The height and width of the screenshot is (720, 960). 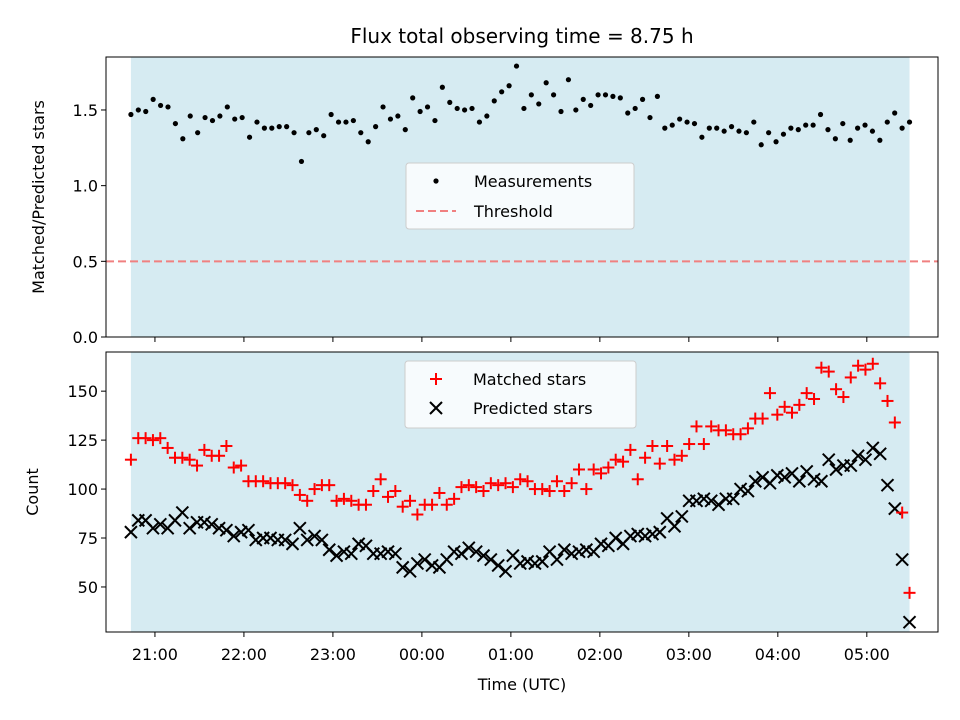 What do you see at coordinates (529, 379) in the screenshot?
I see `matched-legend-label: Matched stars` at bounding box center [529, 379].